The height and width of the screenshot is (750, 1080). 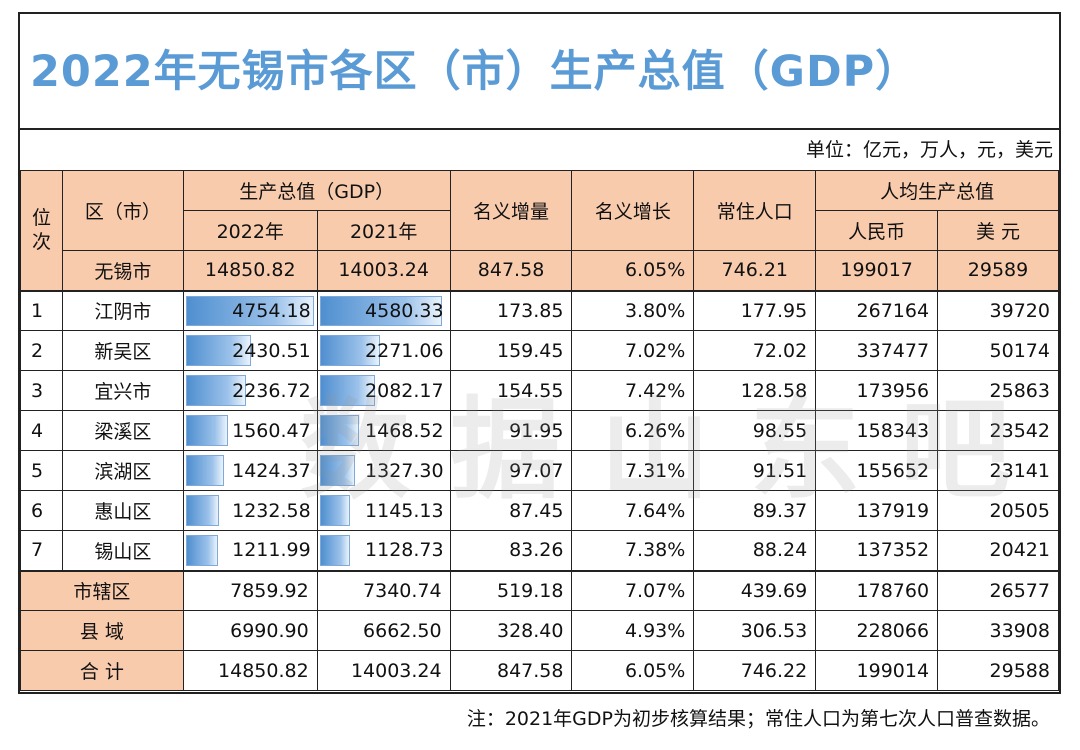 What do you see at coordinates (937, 190) in the screenshot?
I see `header-per-capita: 人均生产总值` at bounding box center [937, 190].